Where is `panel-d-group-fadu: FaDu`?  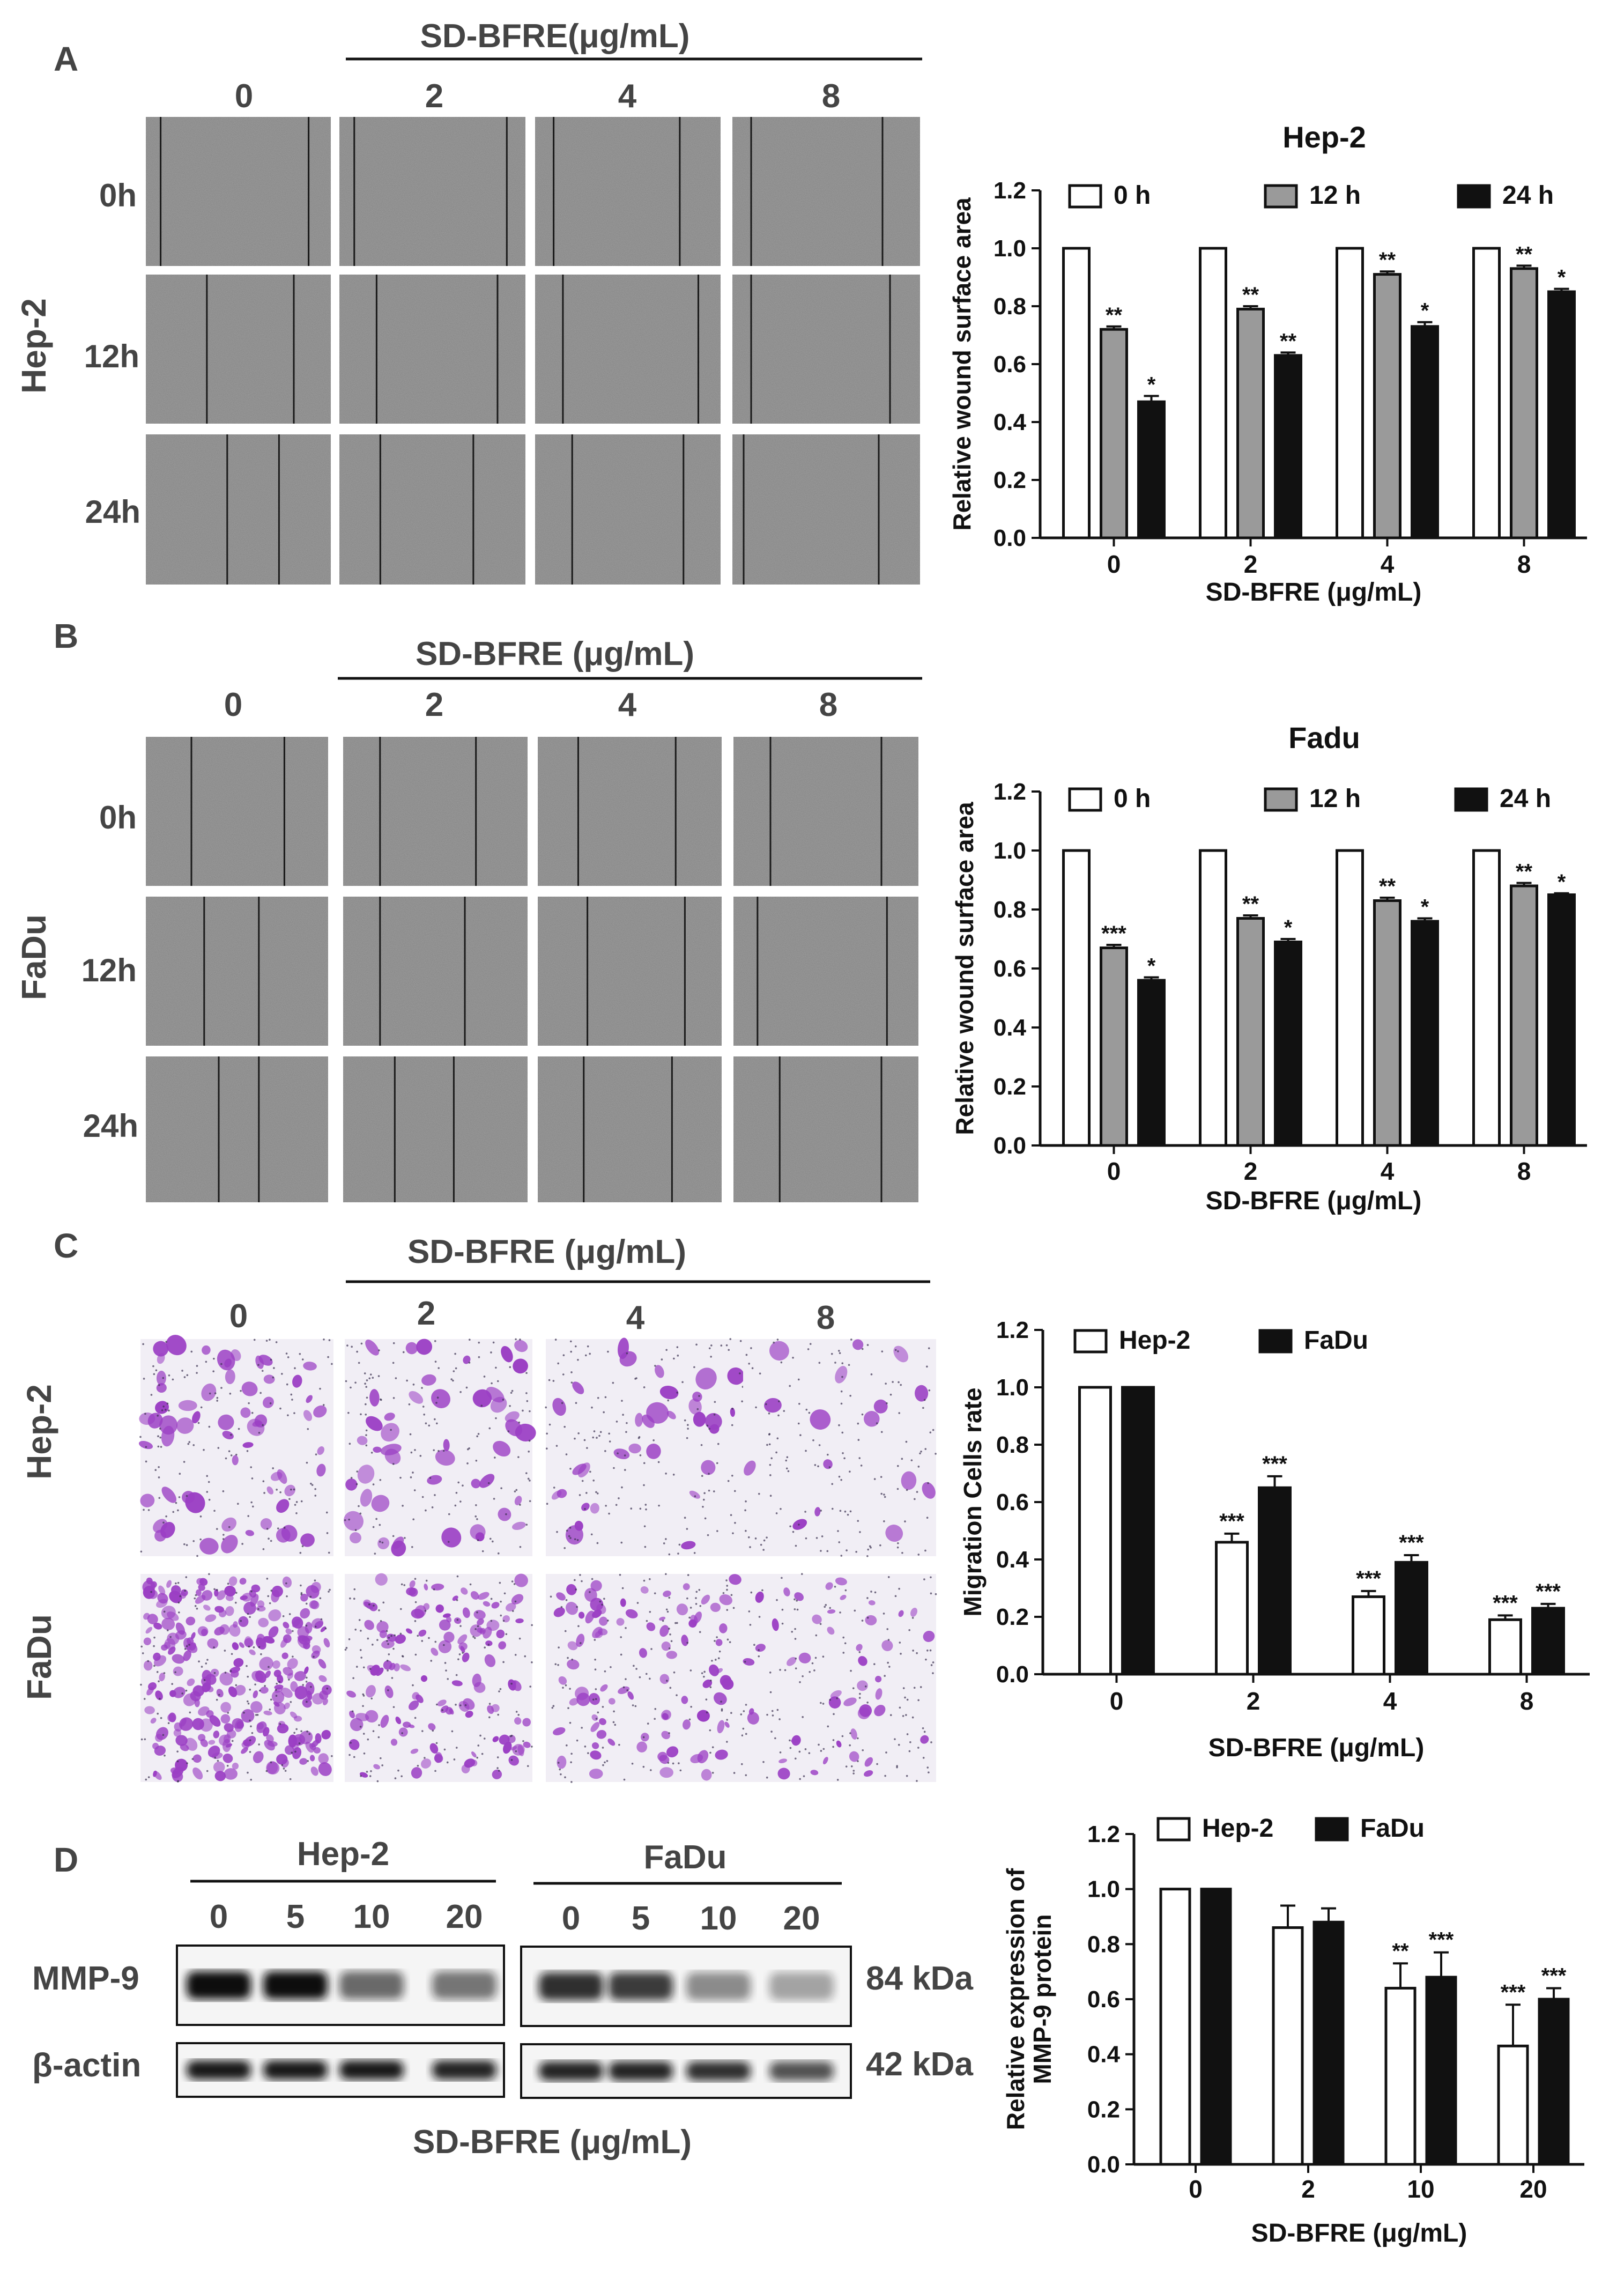 panel-d-group-fadu: FaDu is located at coordinates (685, 1857).